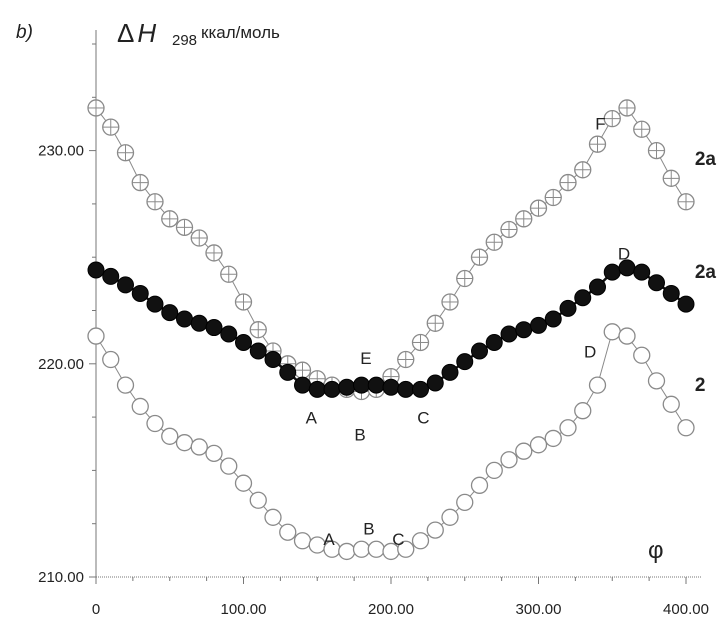  What do you see at coordinates (423, 417) in the screenshot?
I see `point-annotation-C: C` at bounding box center [423, 417].